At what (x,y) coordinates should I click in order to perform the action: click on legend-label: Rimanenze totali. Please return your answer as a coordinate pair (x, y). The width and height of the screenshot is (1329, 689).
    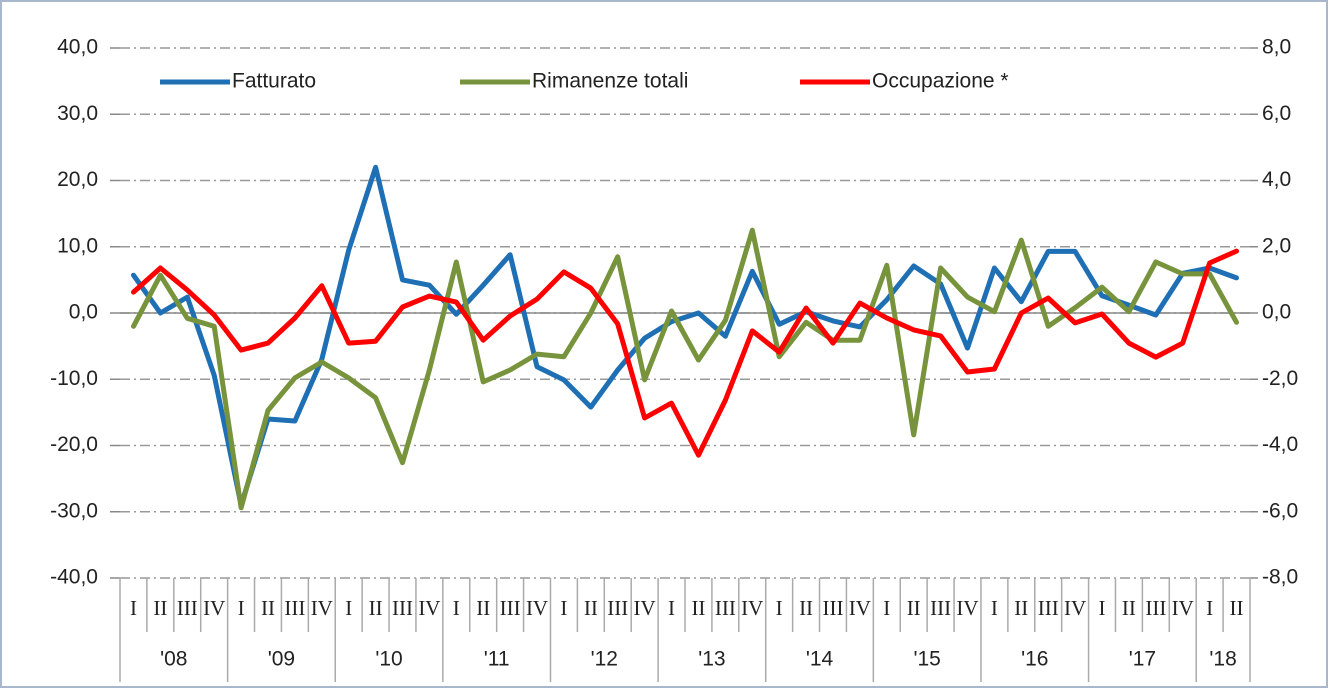
    Looking at the image, I should click on (610, 81).